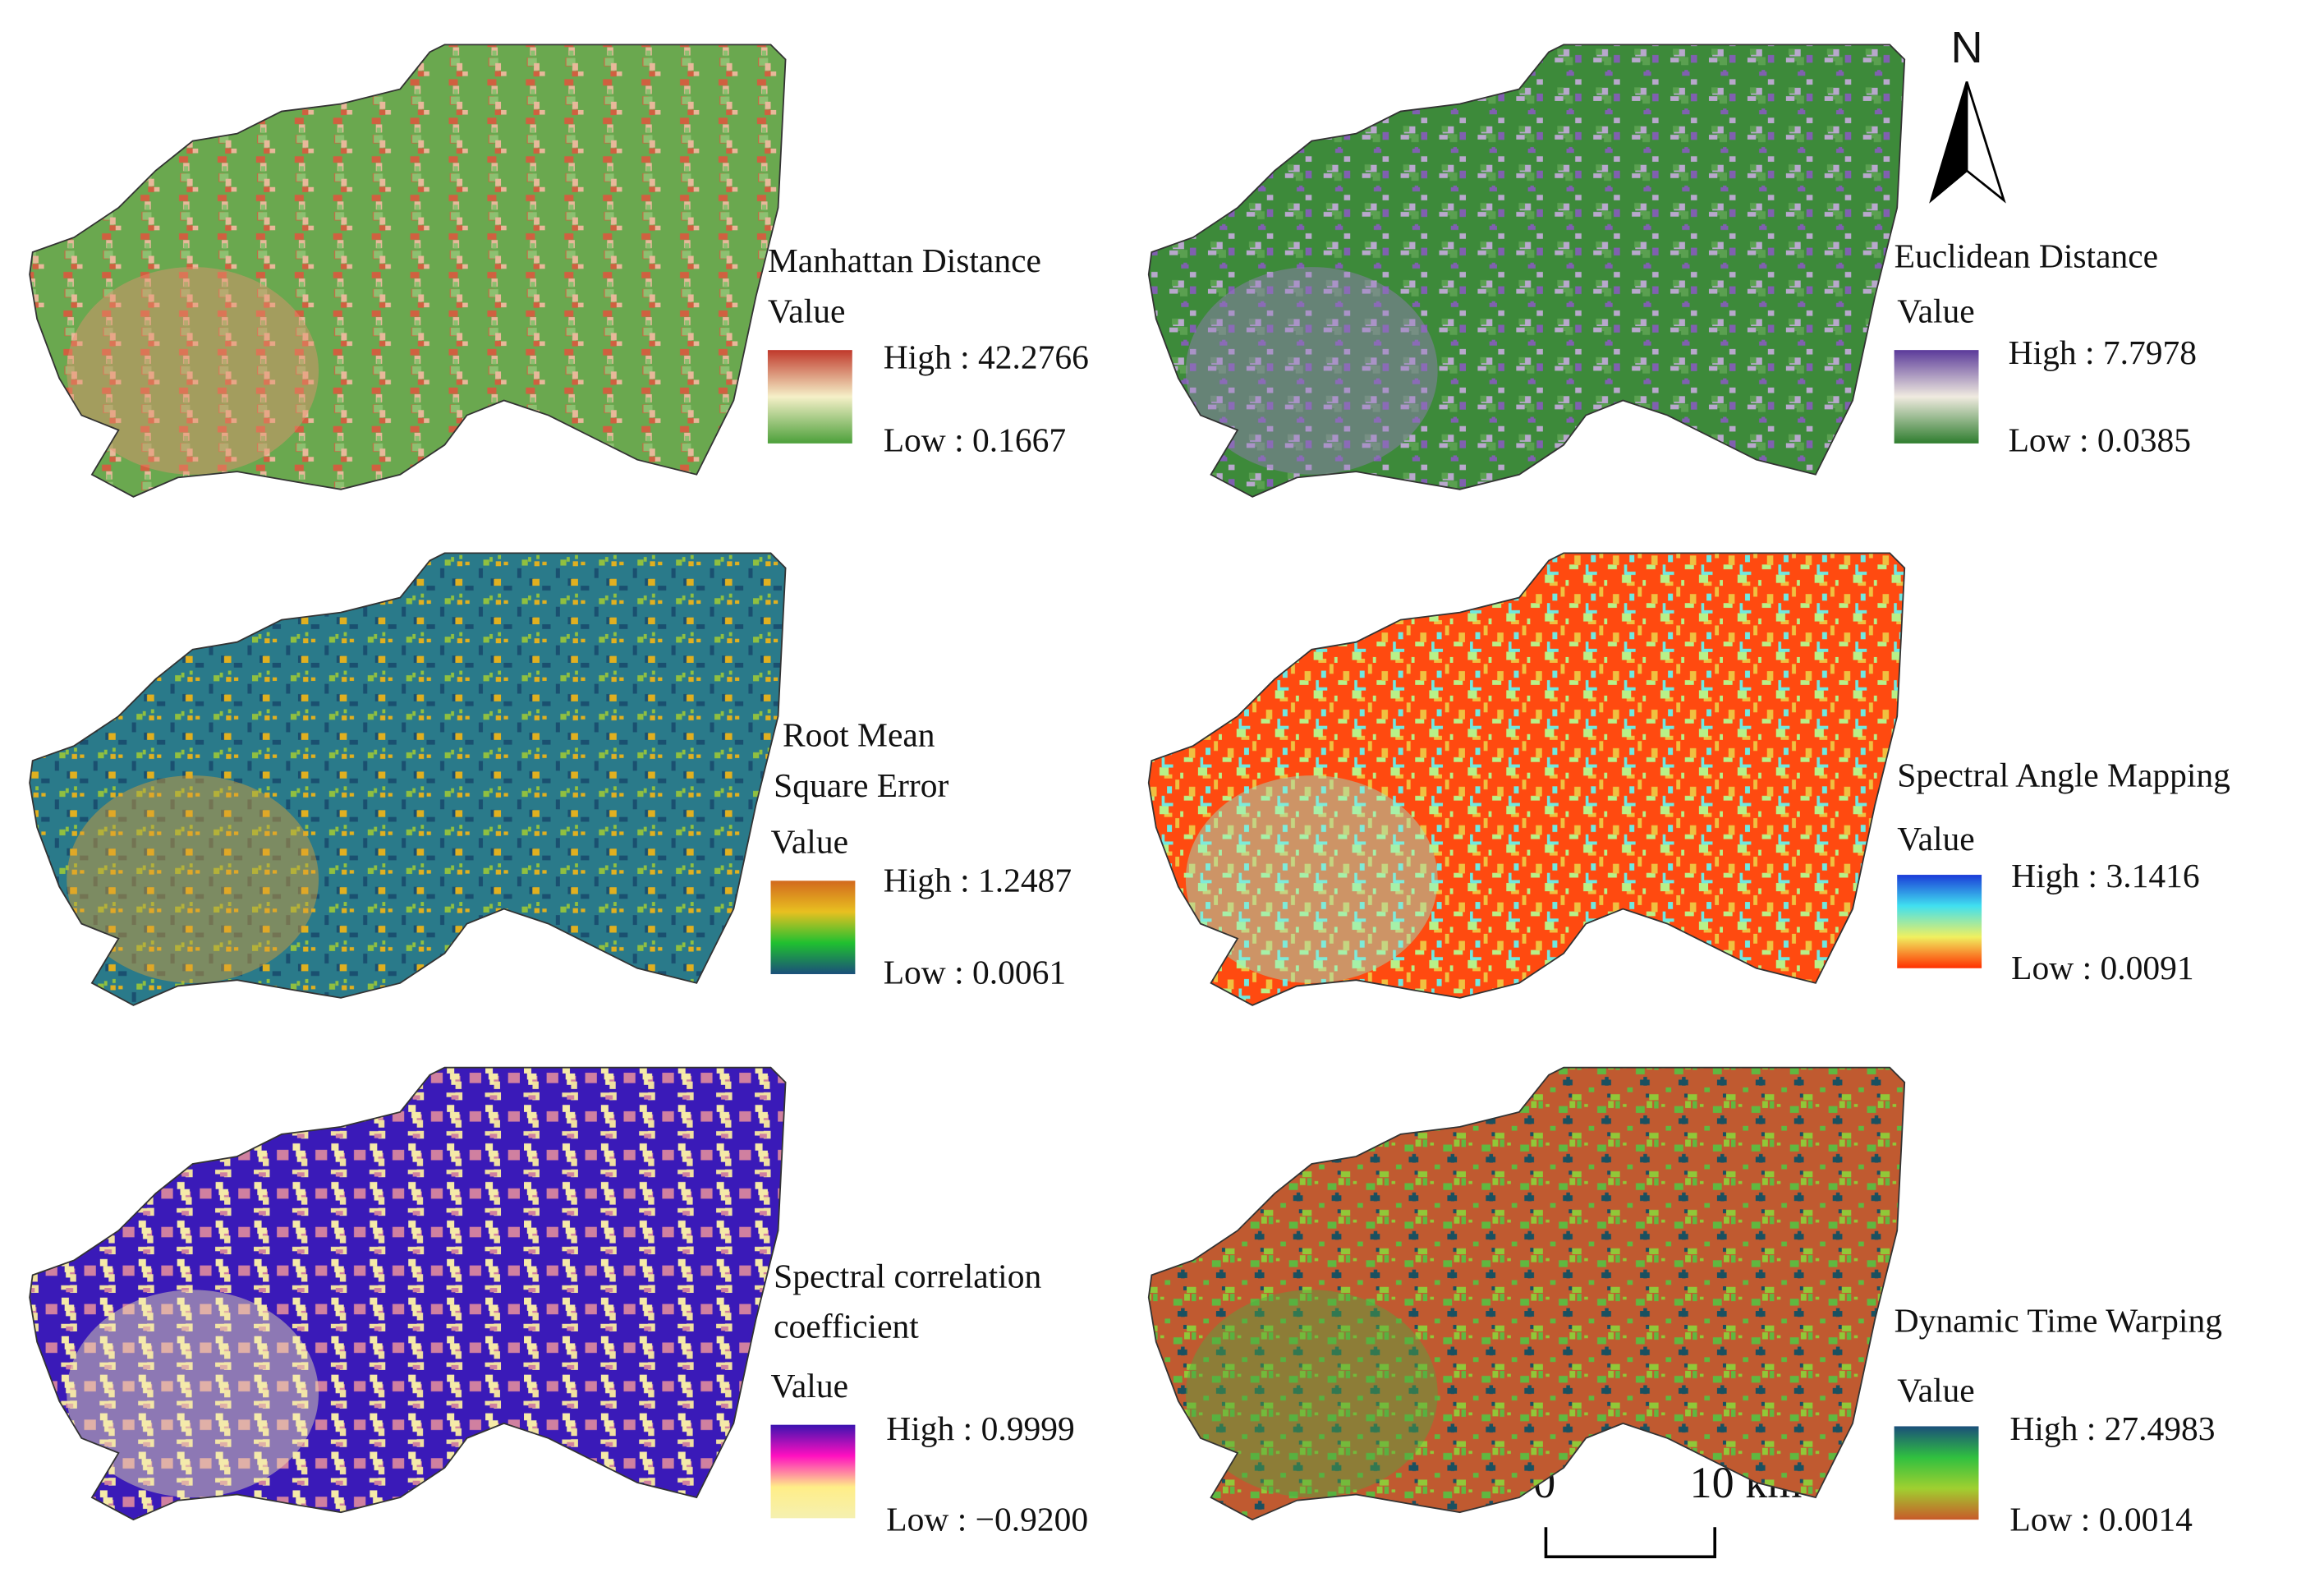  What do you see at coordinates (2105, 875) in the screenshot?
I see `legend-high: High : 3.1416` at bounding box center [2105, 875].